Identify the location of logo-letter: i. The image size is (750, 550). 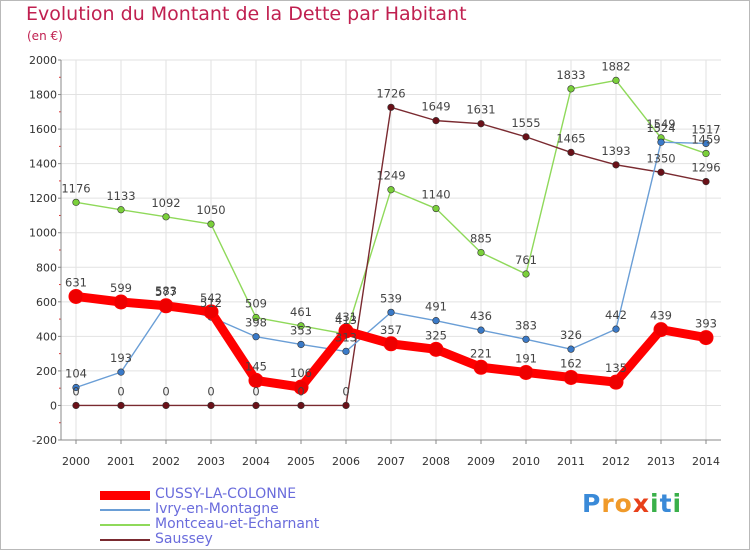
(655, 503).